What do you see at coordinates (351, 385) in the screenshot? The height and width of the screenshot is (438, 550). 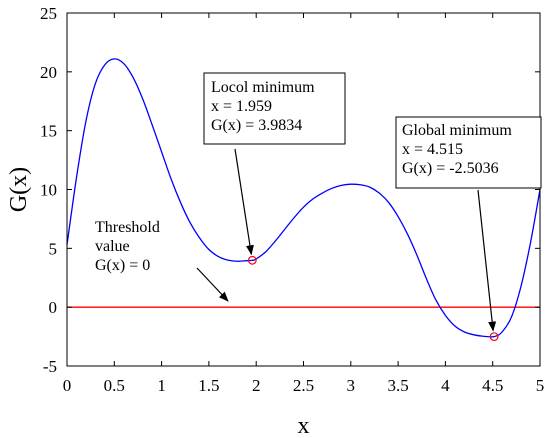 I see `x-tick-label: 3` at bounding box center [351, 385].